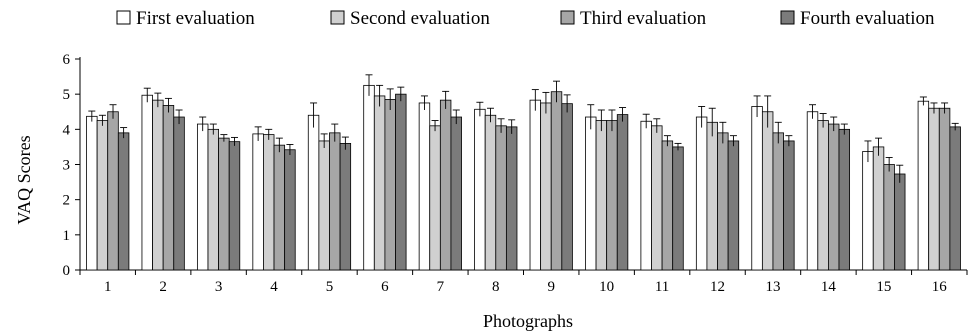  What do you see at coordinates (551, 287) in the screenshot?
I see `x-tick-label: 9` at bounding box center [551, 287].